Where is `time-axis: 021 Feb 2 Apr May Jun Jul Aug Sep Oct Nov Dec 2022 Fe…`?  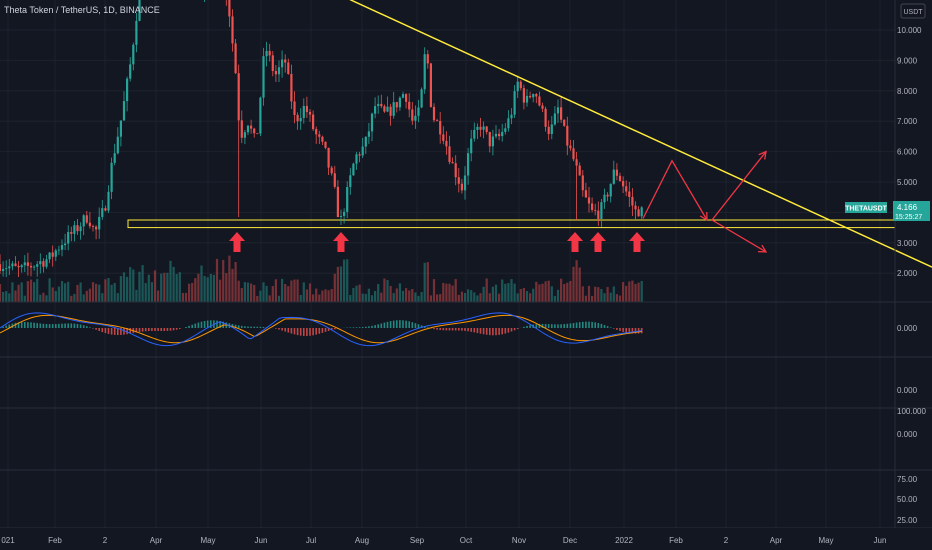
time-axis: 021 Feb 2 Apr May Jun Jul Aug Sep Oct Nov Dec 2022 Fe… is located at coordinates (466, 539).